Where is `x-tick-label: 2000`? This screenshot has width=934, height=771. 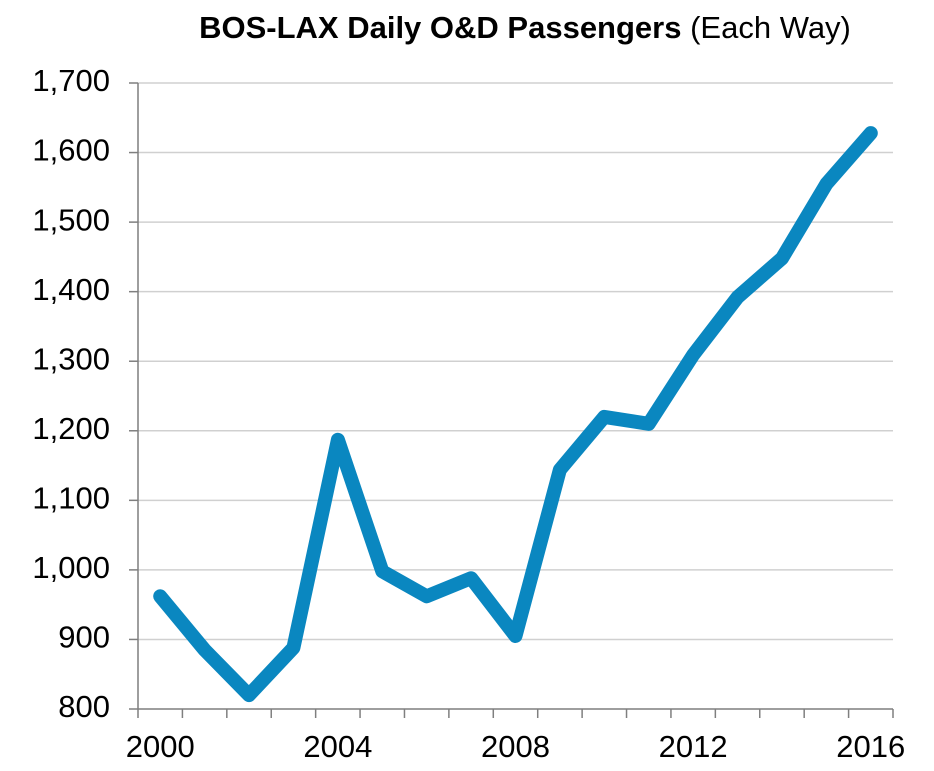 x-tick-label: 2000 is located at coordinates (160, 746).